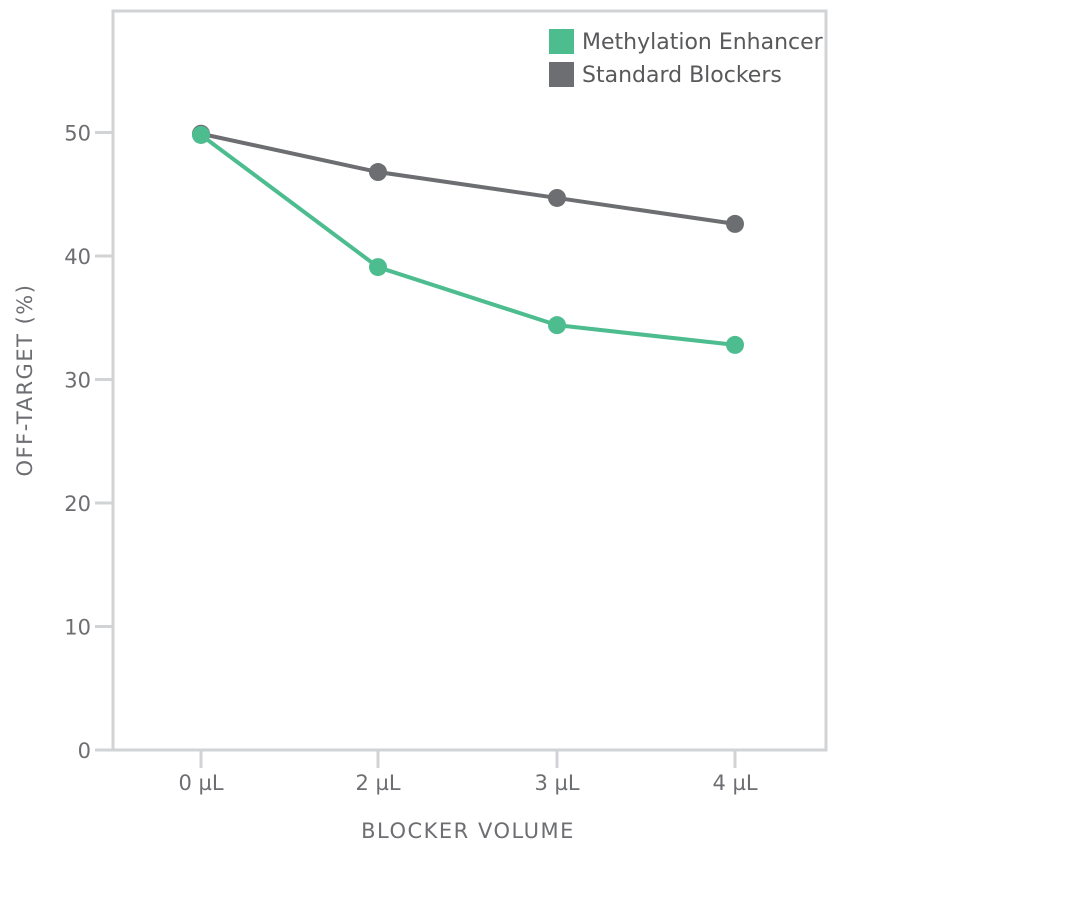 The image size is (1088, 900). Describe the element at coordinates (77, 504) in the screenshot. I see `y-tick-label: 20` at that location.